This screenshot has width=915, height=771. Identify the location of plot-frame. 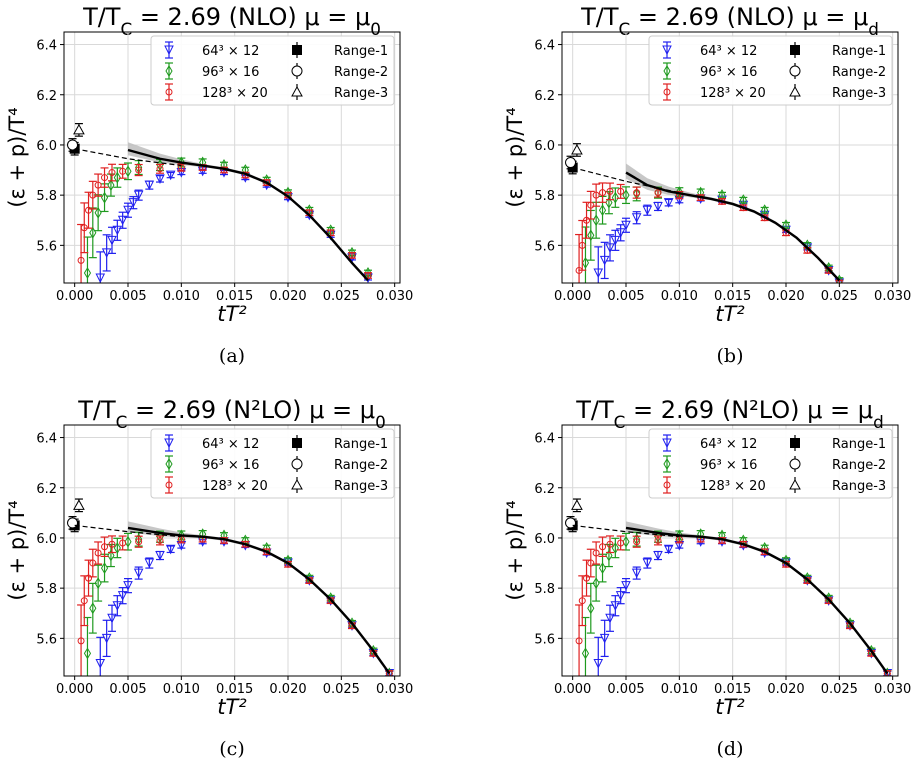
(232, 550).